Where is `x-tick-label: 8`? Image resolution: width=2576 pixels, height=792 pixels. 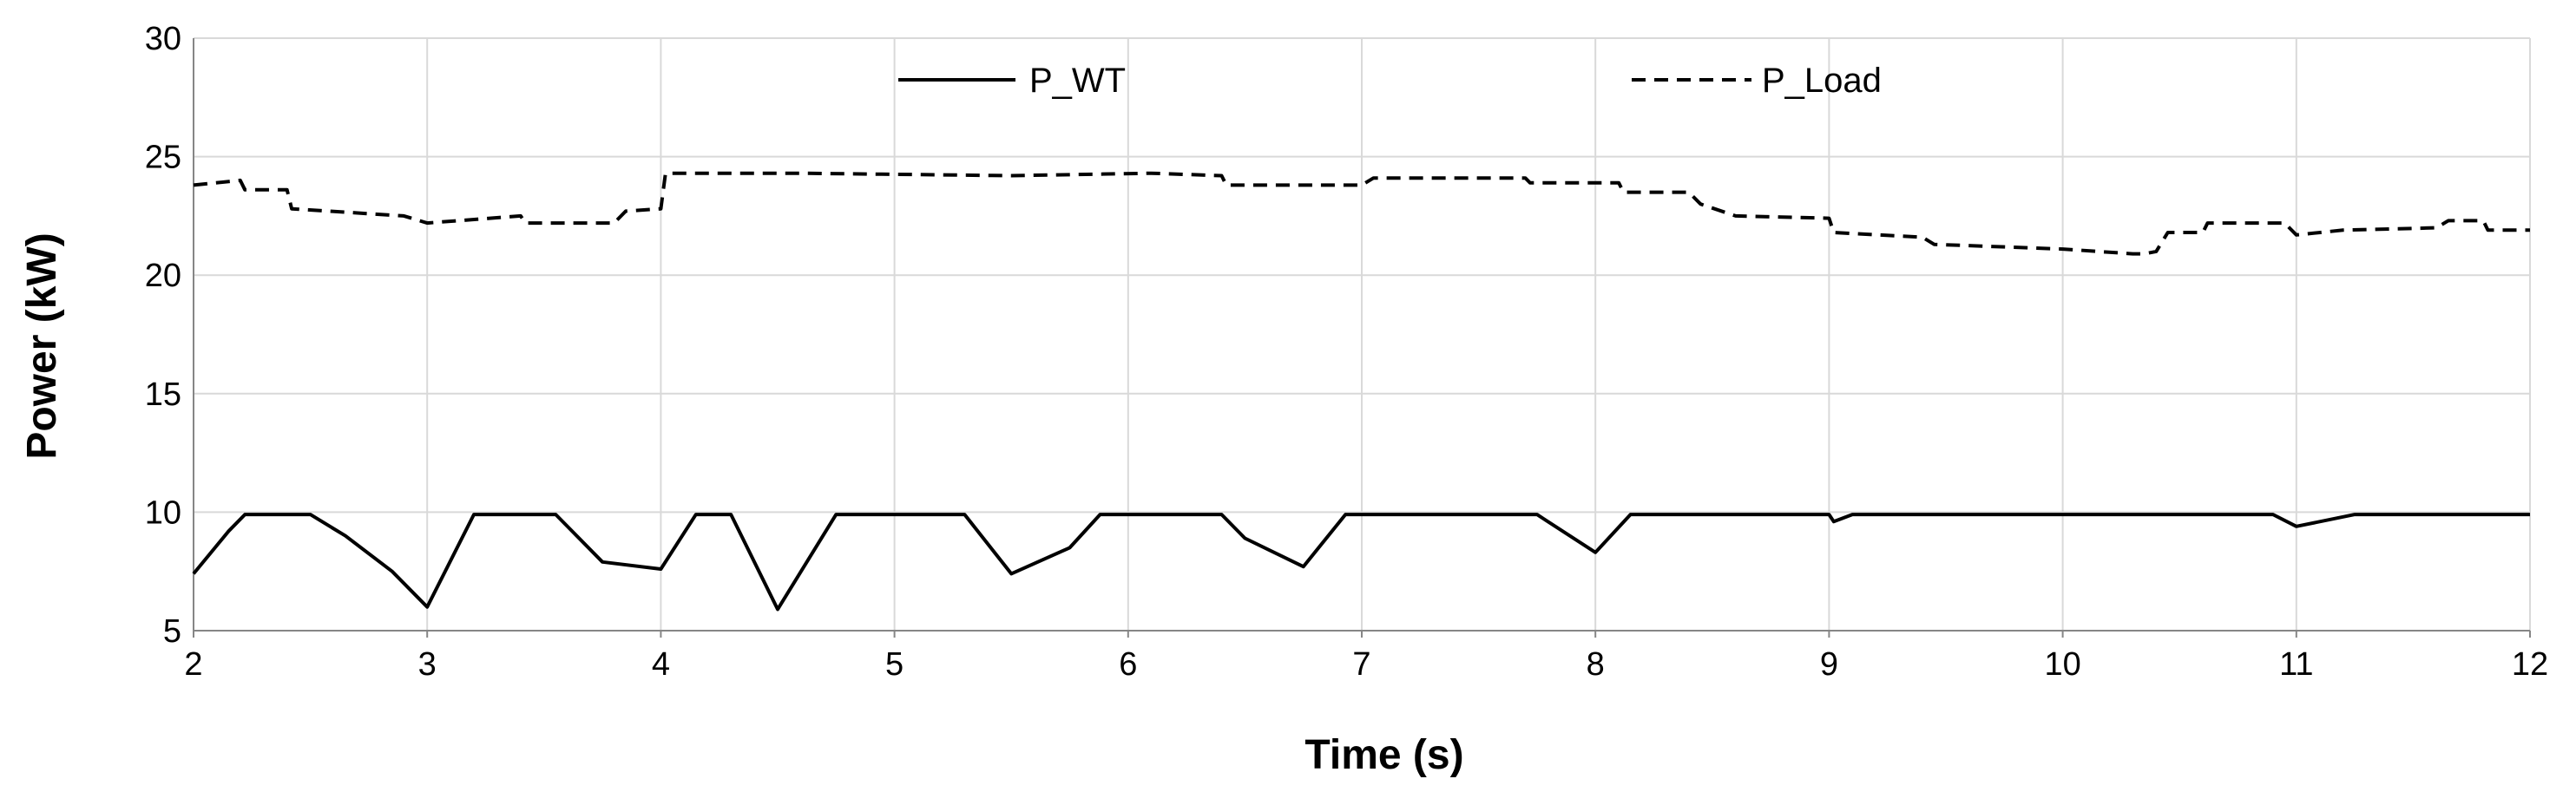 x-tick-label: 8 is located at coordinates (1596, 664).